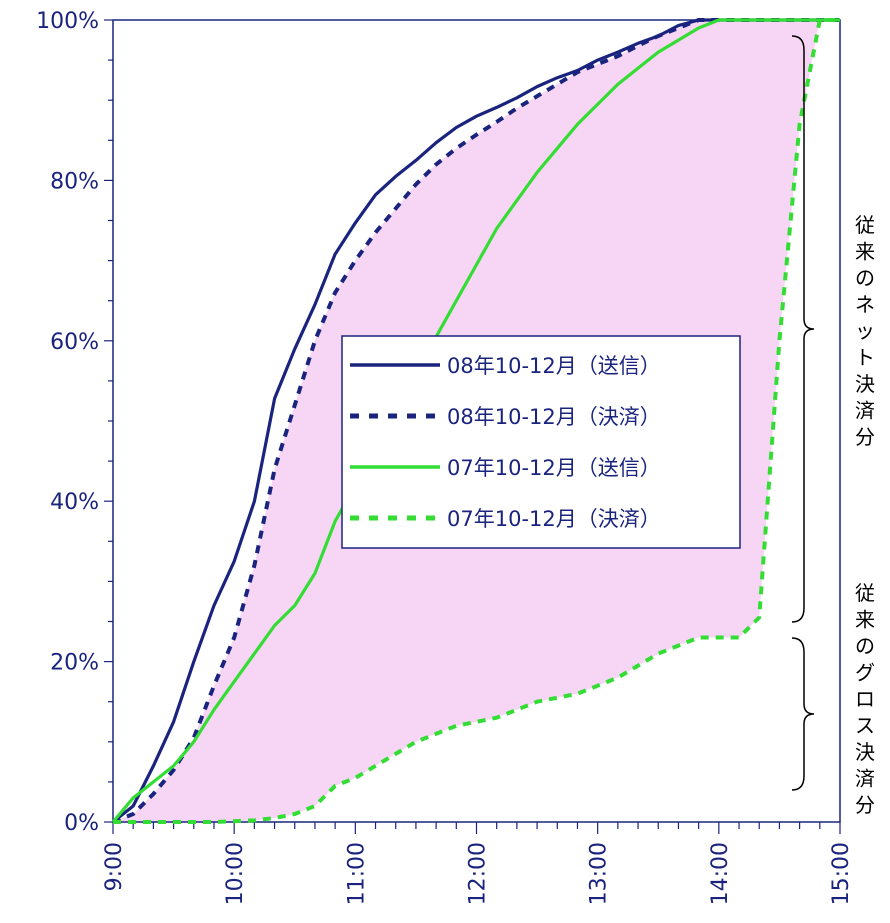 This screenshot has height=923, width=890. I want to click on x-tick-label: 13:00, so click(599, 873).